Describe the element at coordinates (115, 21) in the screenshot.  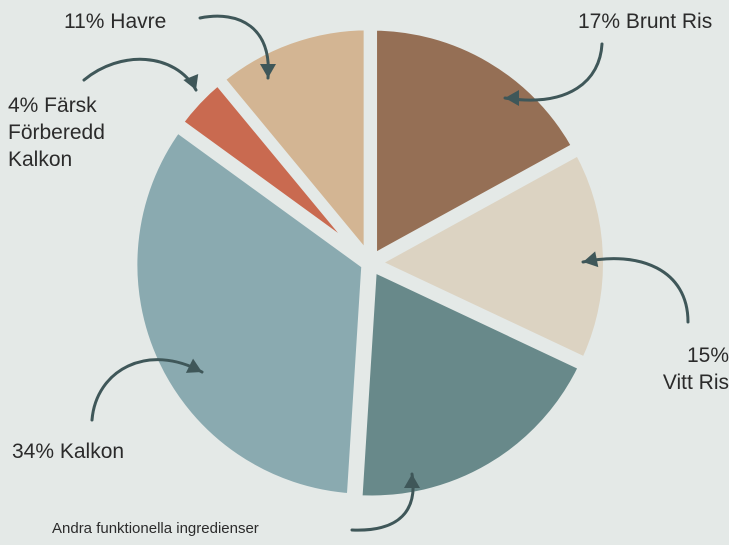
I see `label-havre: 11% Havre` at that location.